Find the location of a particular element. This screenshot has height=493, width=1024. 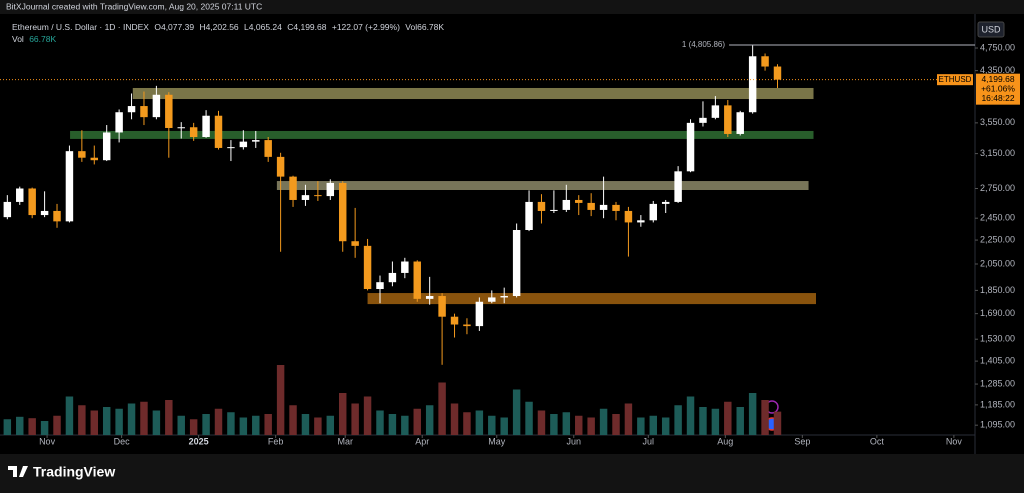

x-tick-label: Sep is located at coordinates (802, 441).